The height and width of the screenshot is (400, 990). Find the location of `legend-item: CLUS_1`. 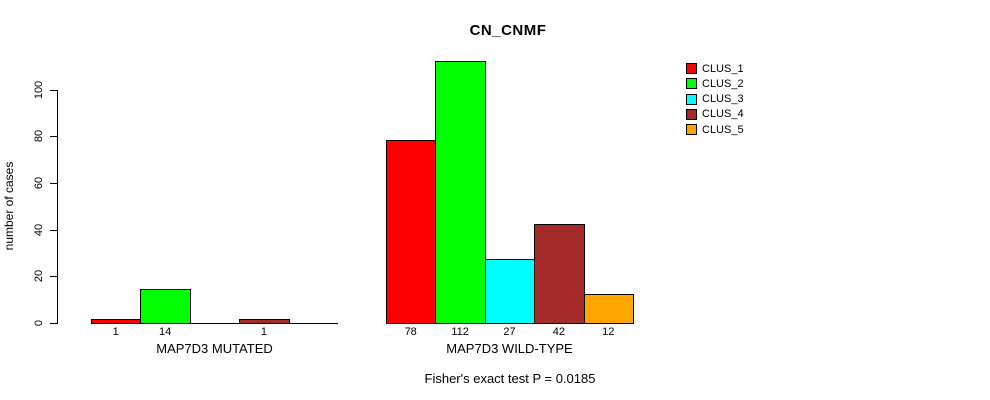

legend-item: CLUS_1 is located at coordinates (715, 68).